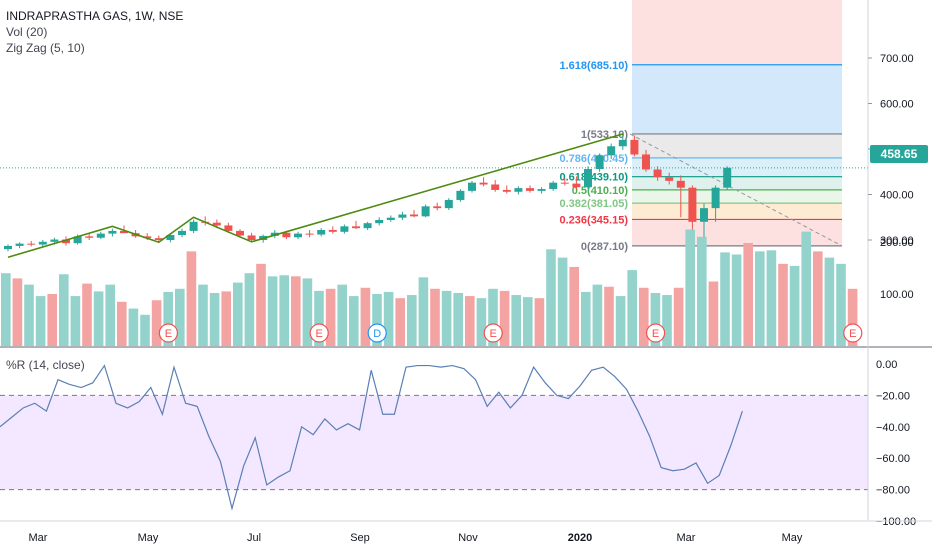 The height and width of the screenshot is (550, 932). Describe the element at coordinates (686, 538) in the screenshot. I see `time-axis-tick: Mar` at that location.